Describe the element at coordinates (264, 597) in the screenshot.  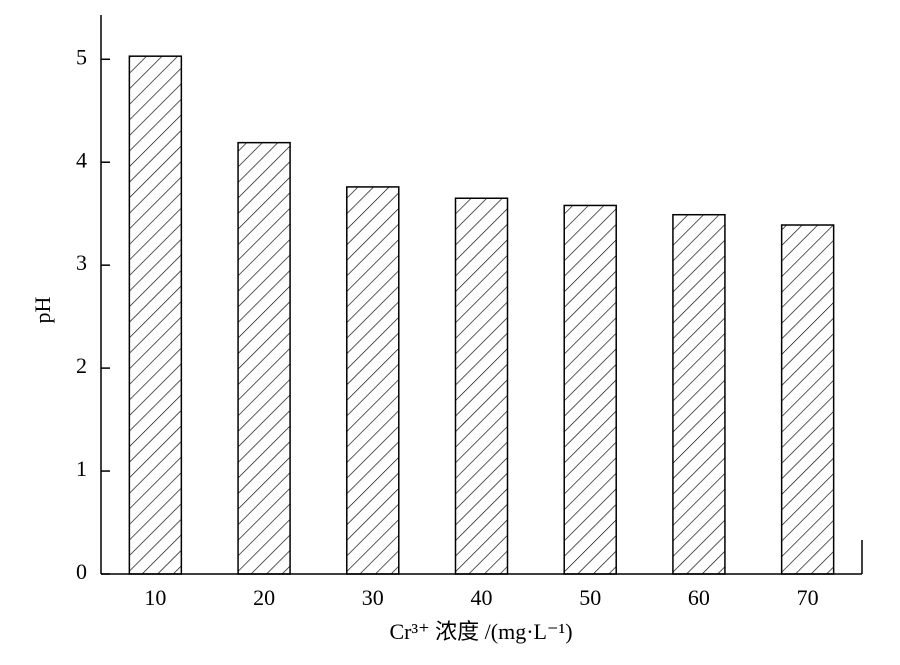
I see `x-tick-label: 20` at that location.